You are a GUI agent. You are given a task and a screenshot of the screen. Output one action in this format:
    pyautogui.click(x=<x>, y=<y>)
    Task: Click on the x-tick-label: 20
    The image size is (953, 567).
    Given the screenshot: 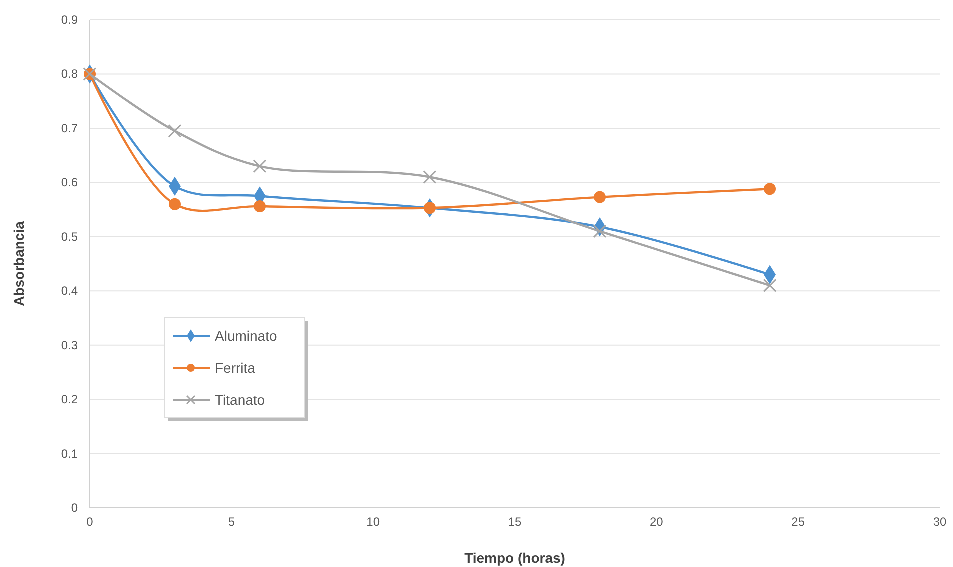 What is the action you would take?
    pyautogui.click(x=657, y=522)
    